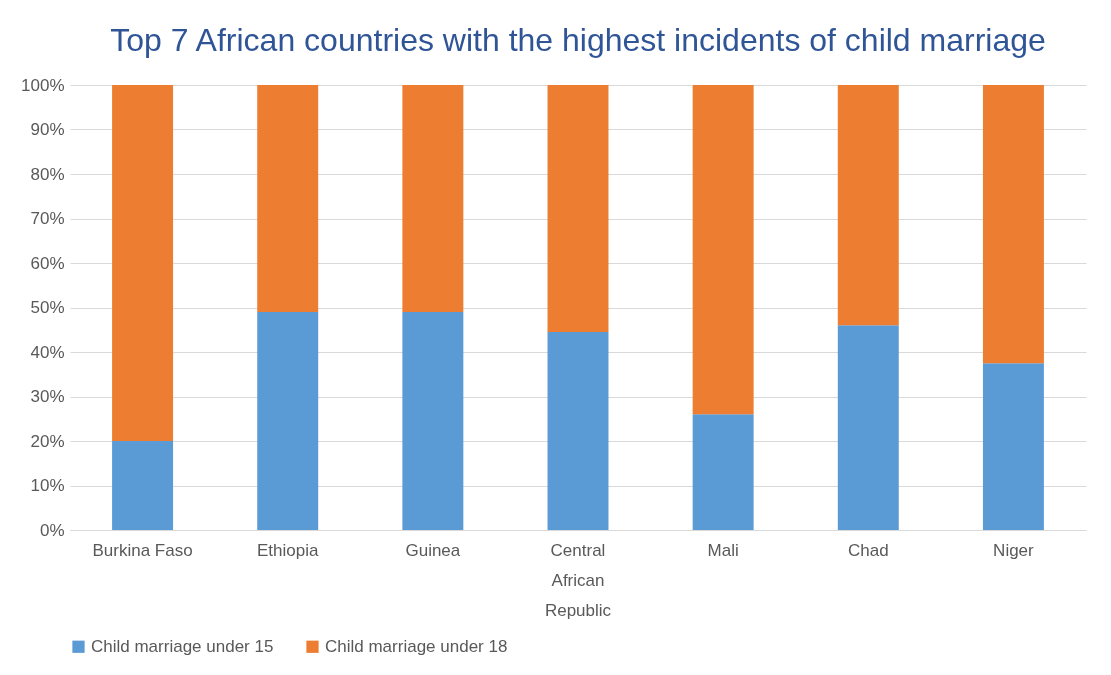  What do you see at coordinates (416, 646) in the screenshot?
I see `legend-label: Child marriage under 18` at bounding box center [416, 646].